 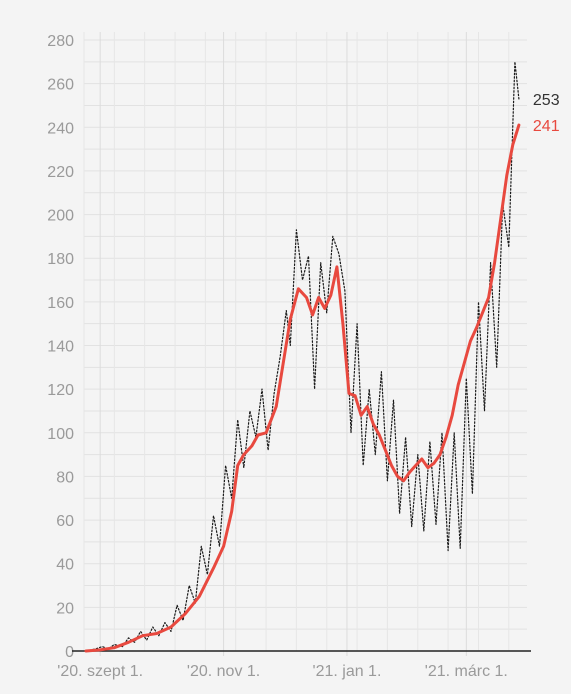 What do you see at coordinates (223, 671) in the screenshot?
I see `x-tick-label: '20. nov 1.` at bounding box center [223, 671].